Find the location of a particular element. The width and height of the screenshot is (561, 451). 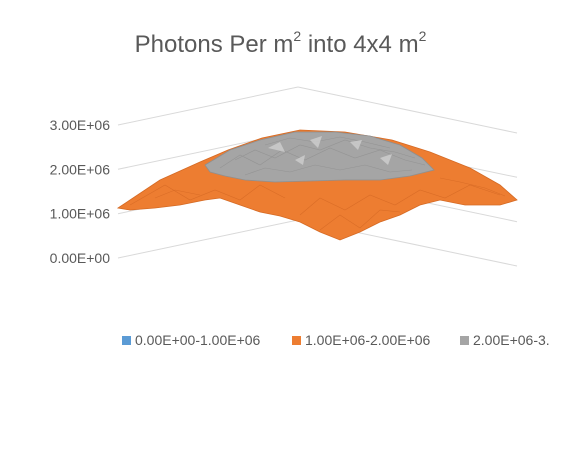

title-prefix: Photons Per m is located at coordinates (214, 44).